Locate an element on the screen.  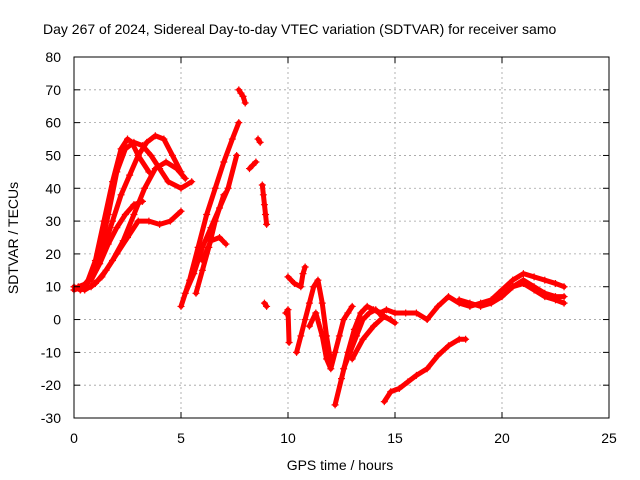
y-tick-label: 80 is located at coordinates (53, 57).